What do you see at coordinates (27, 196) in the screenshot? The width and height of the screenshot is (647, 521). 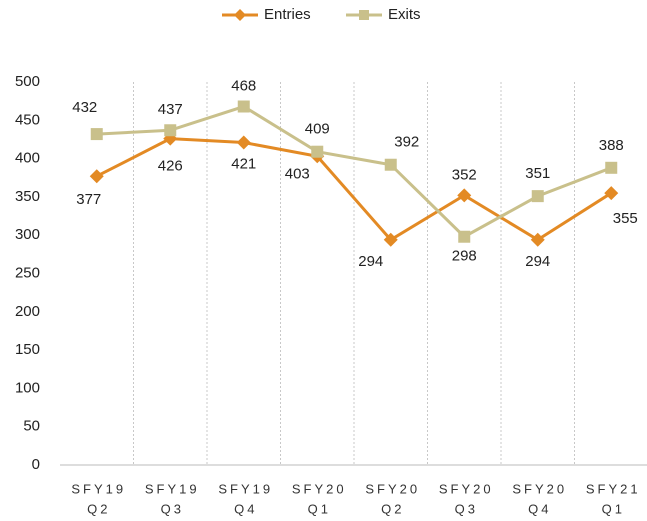 I see `y-tick-label: 350` at bounding box center [27, 196].